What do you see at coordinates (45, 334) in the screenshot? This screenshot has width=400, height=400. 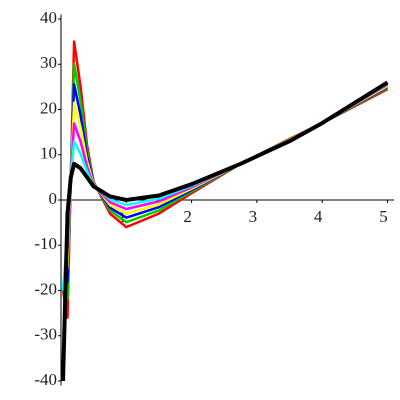 I see `y-tick-label: -30` at bounding box center [45, 334].